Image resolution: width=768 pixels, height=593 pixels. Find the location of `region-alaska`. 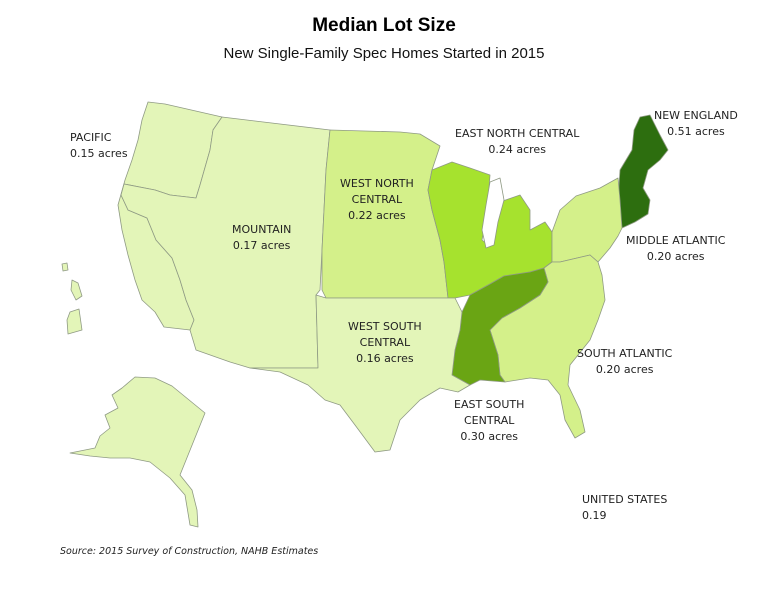

region-alaska is located at coordinates (137, 452).